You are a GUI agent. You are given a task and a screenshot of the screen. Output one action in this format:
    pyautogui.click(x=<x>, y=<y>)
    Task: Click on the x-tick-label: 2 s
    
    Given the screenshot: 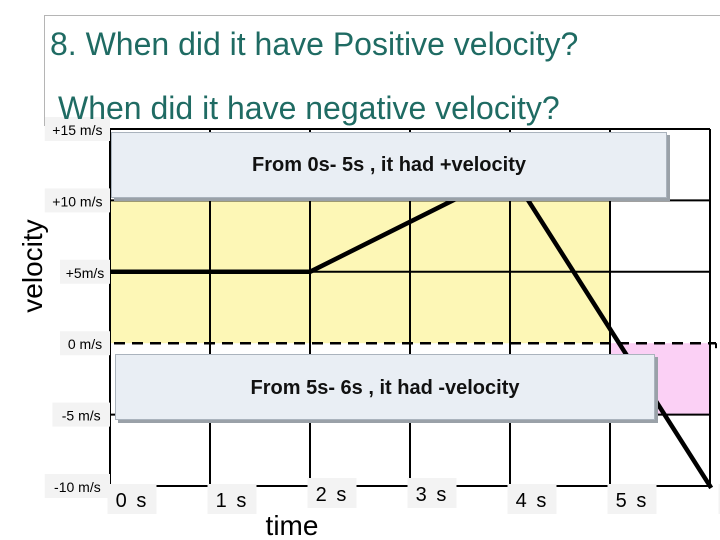 What is the action you would take?
    pyautogui.click(x=332, y=495)
    